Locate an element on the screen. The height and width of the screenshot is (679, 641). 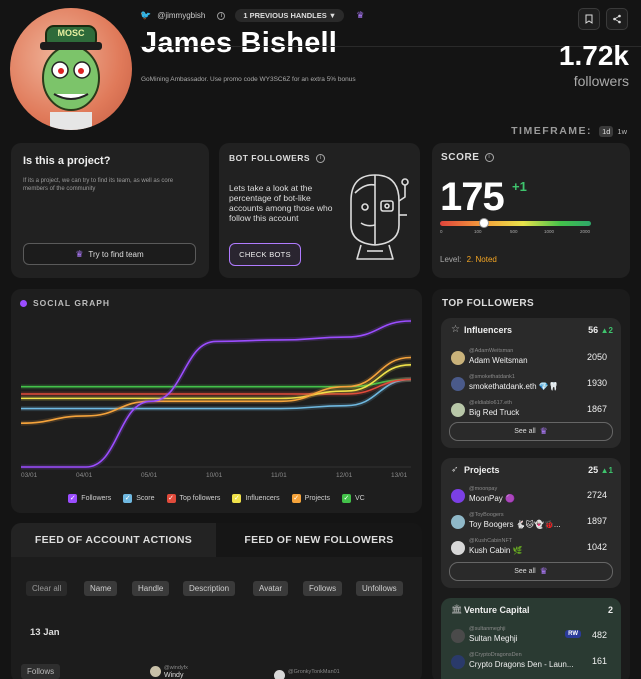
status-dot is located at coordinates (23, 303).